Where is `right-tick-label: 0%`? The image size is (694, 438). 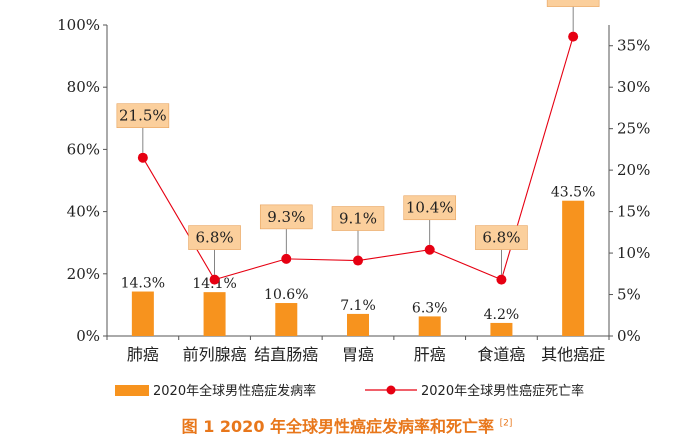
right-tick-label: 0% is located at coordinates (629, 336).